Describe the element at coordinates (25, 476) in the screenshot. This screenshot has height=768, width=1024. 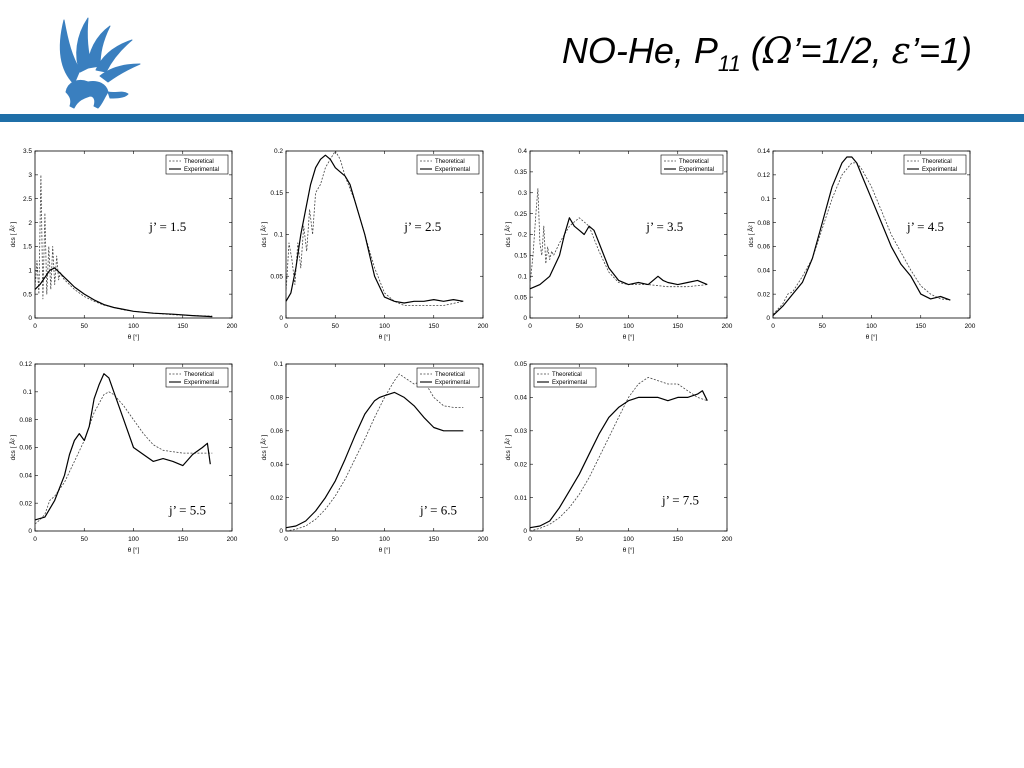
I see `y-tick-label: 0.04` at that location.